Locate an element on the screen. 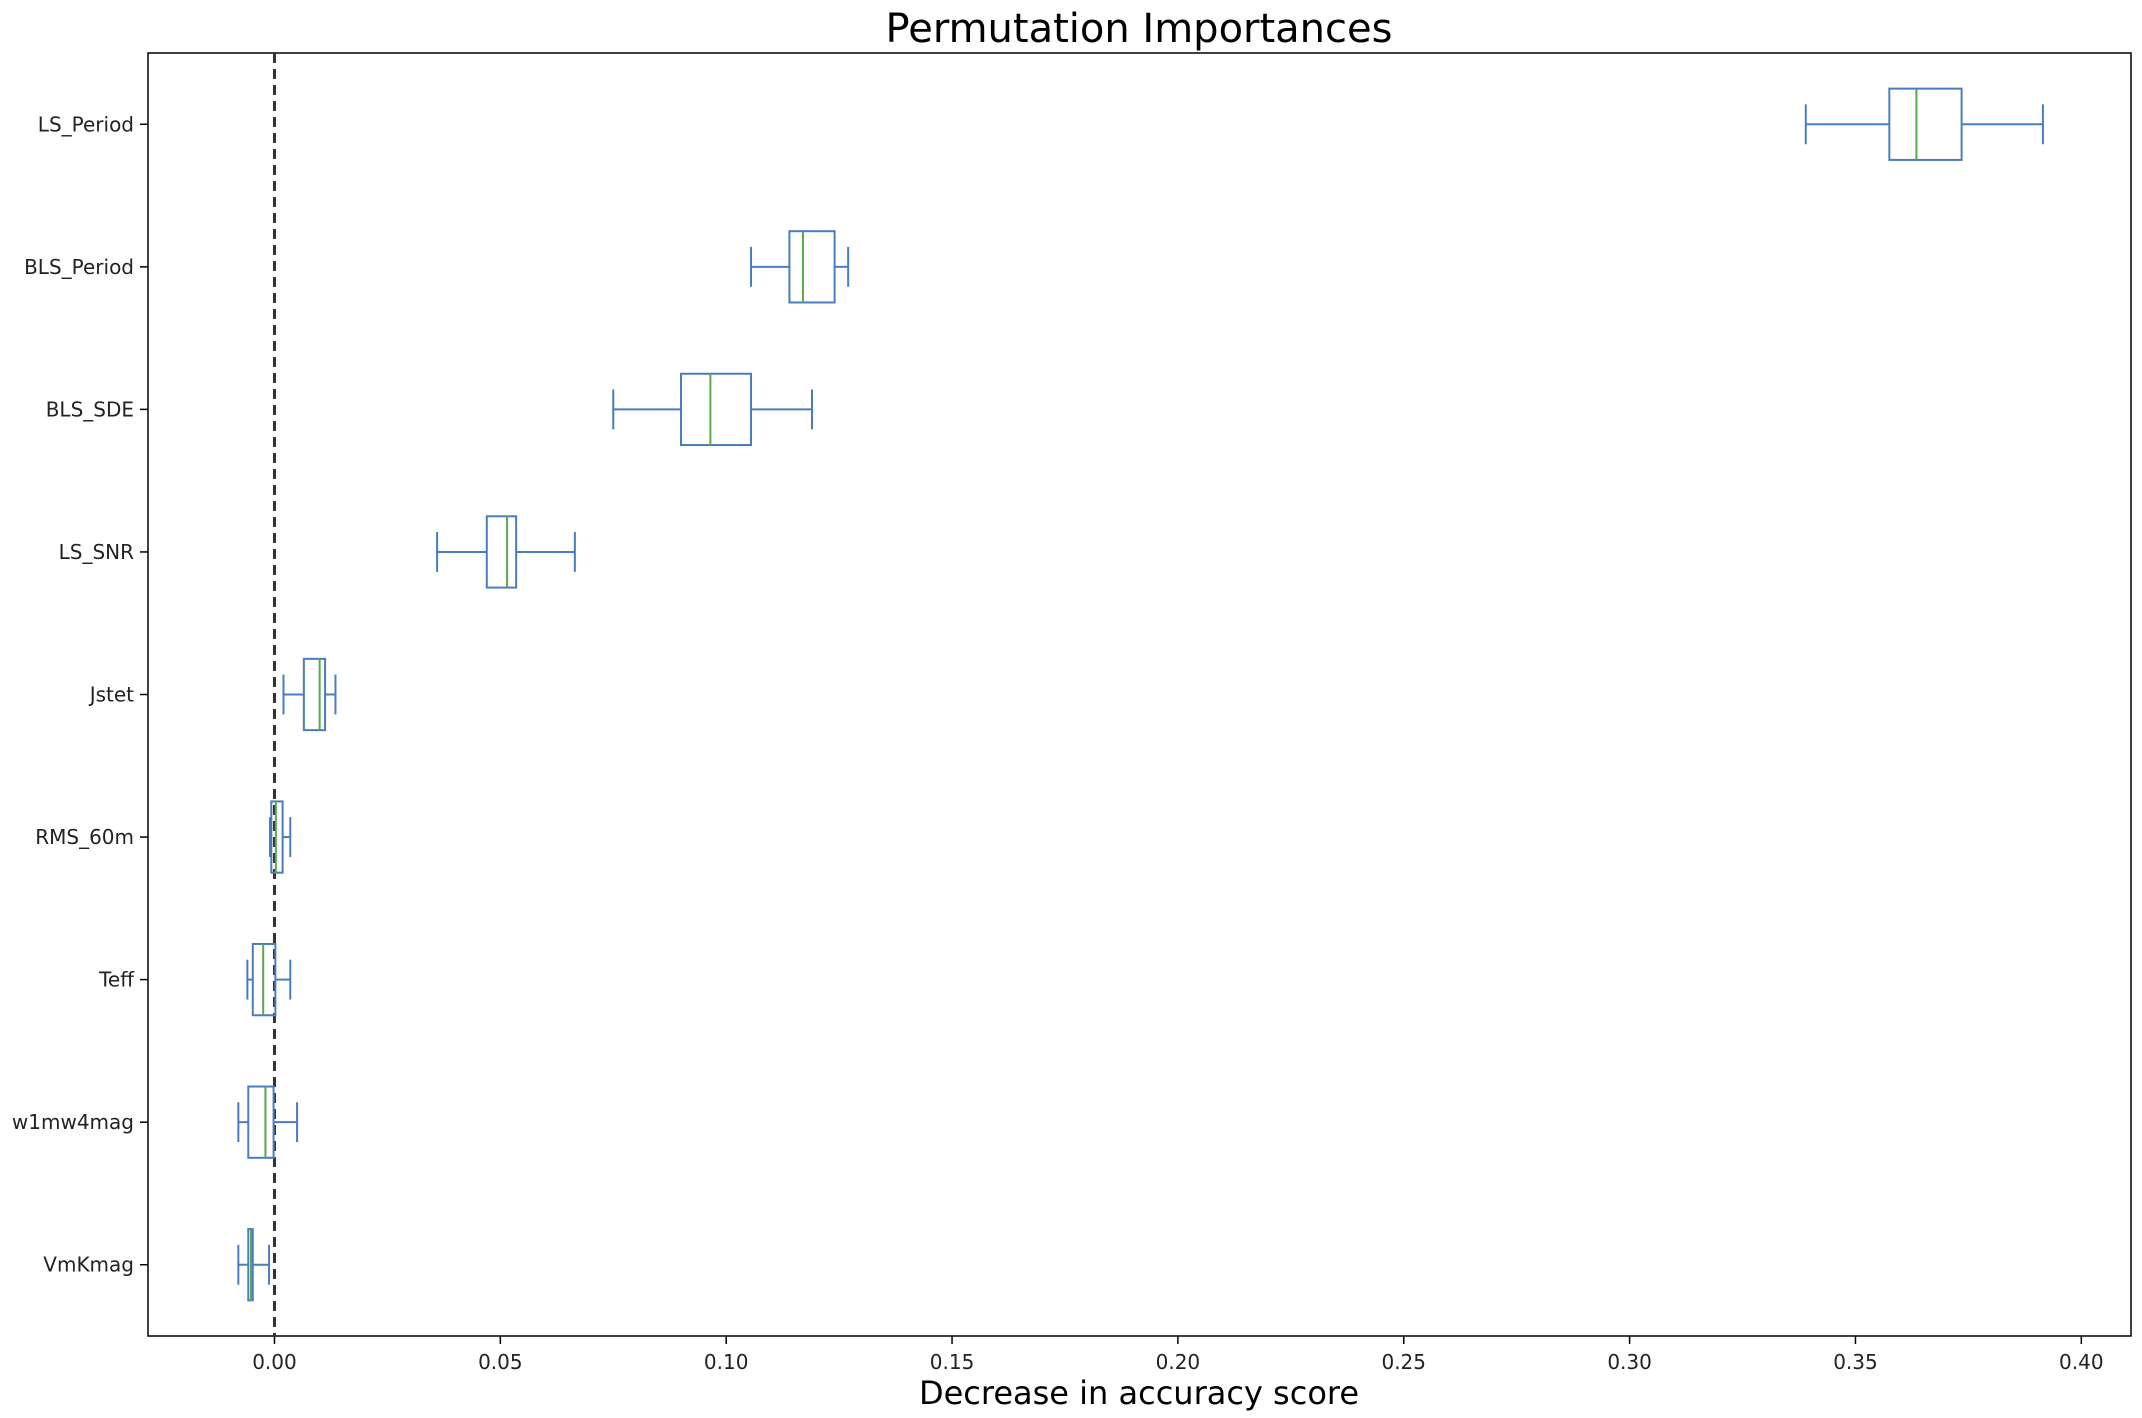  y-tick-label: Teff is located at coordinates (116, 980).